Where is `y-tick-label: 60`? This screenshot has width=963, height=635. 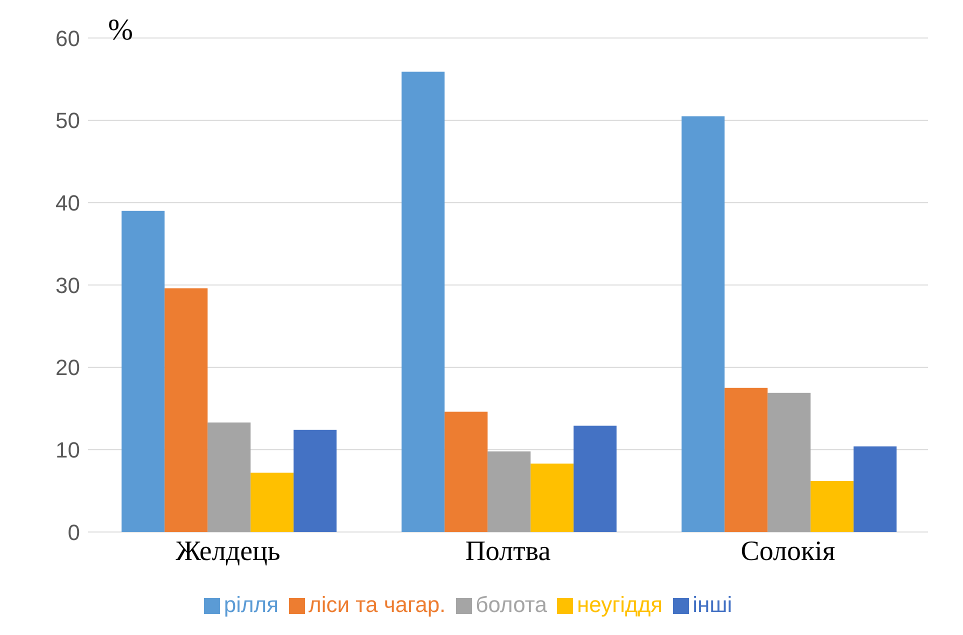 y-tick-label: 60 is located at coordinates (68, 38).